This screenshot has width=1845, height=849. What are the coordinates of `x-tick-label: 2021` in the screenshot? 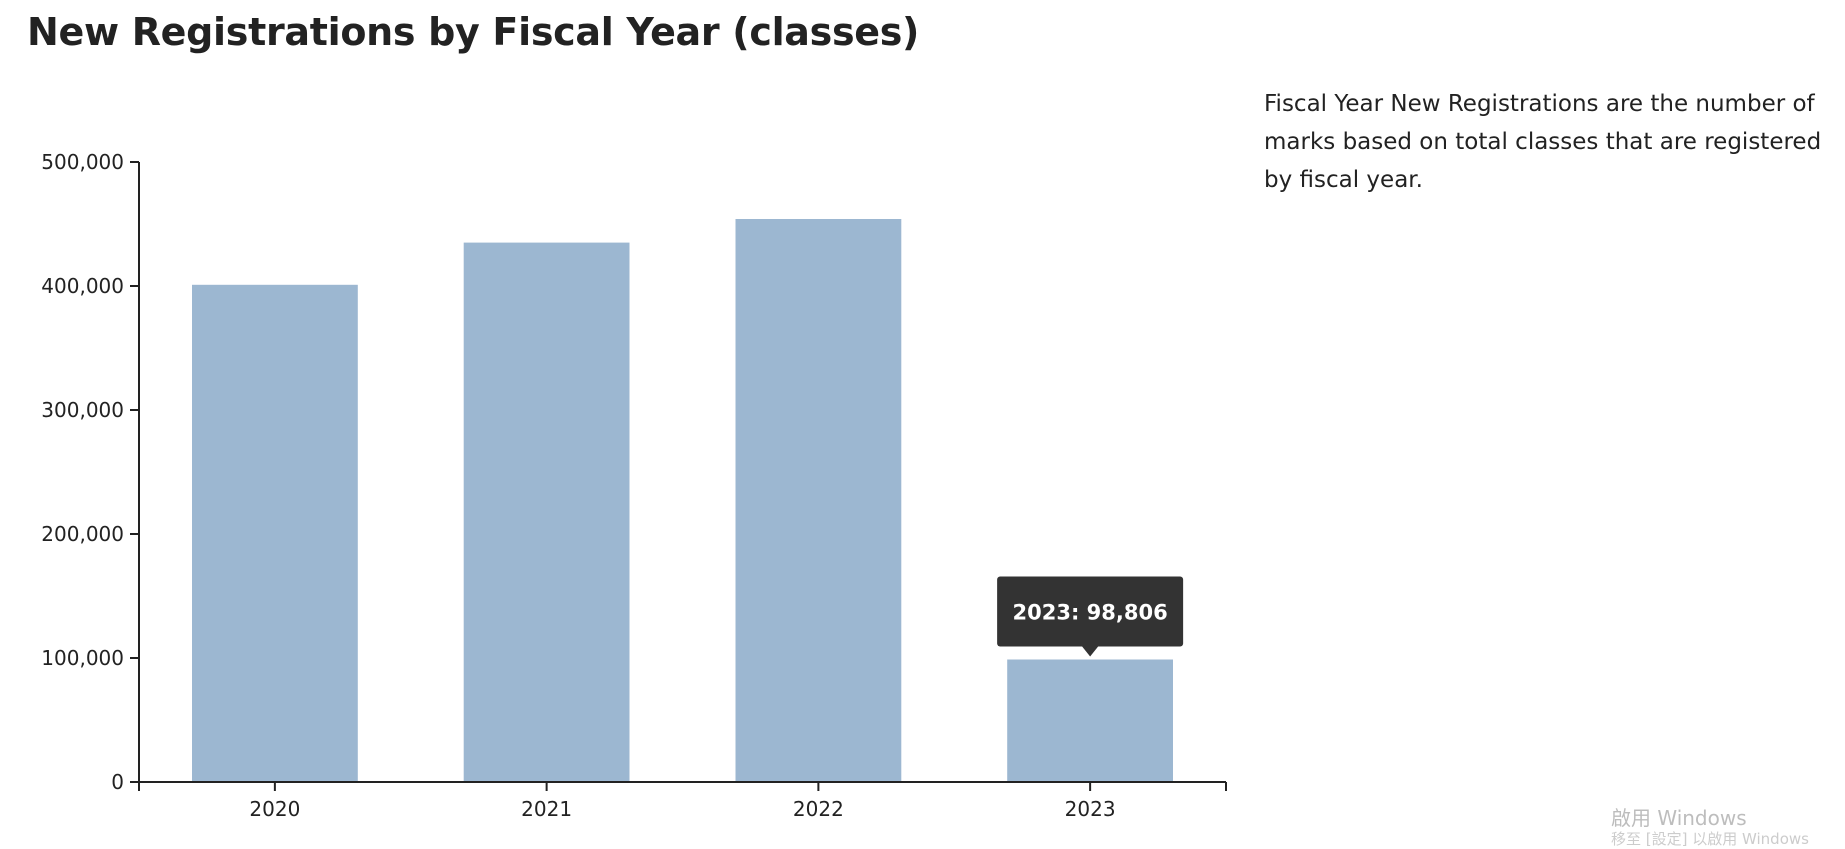 It's located at (546, 809).